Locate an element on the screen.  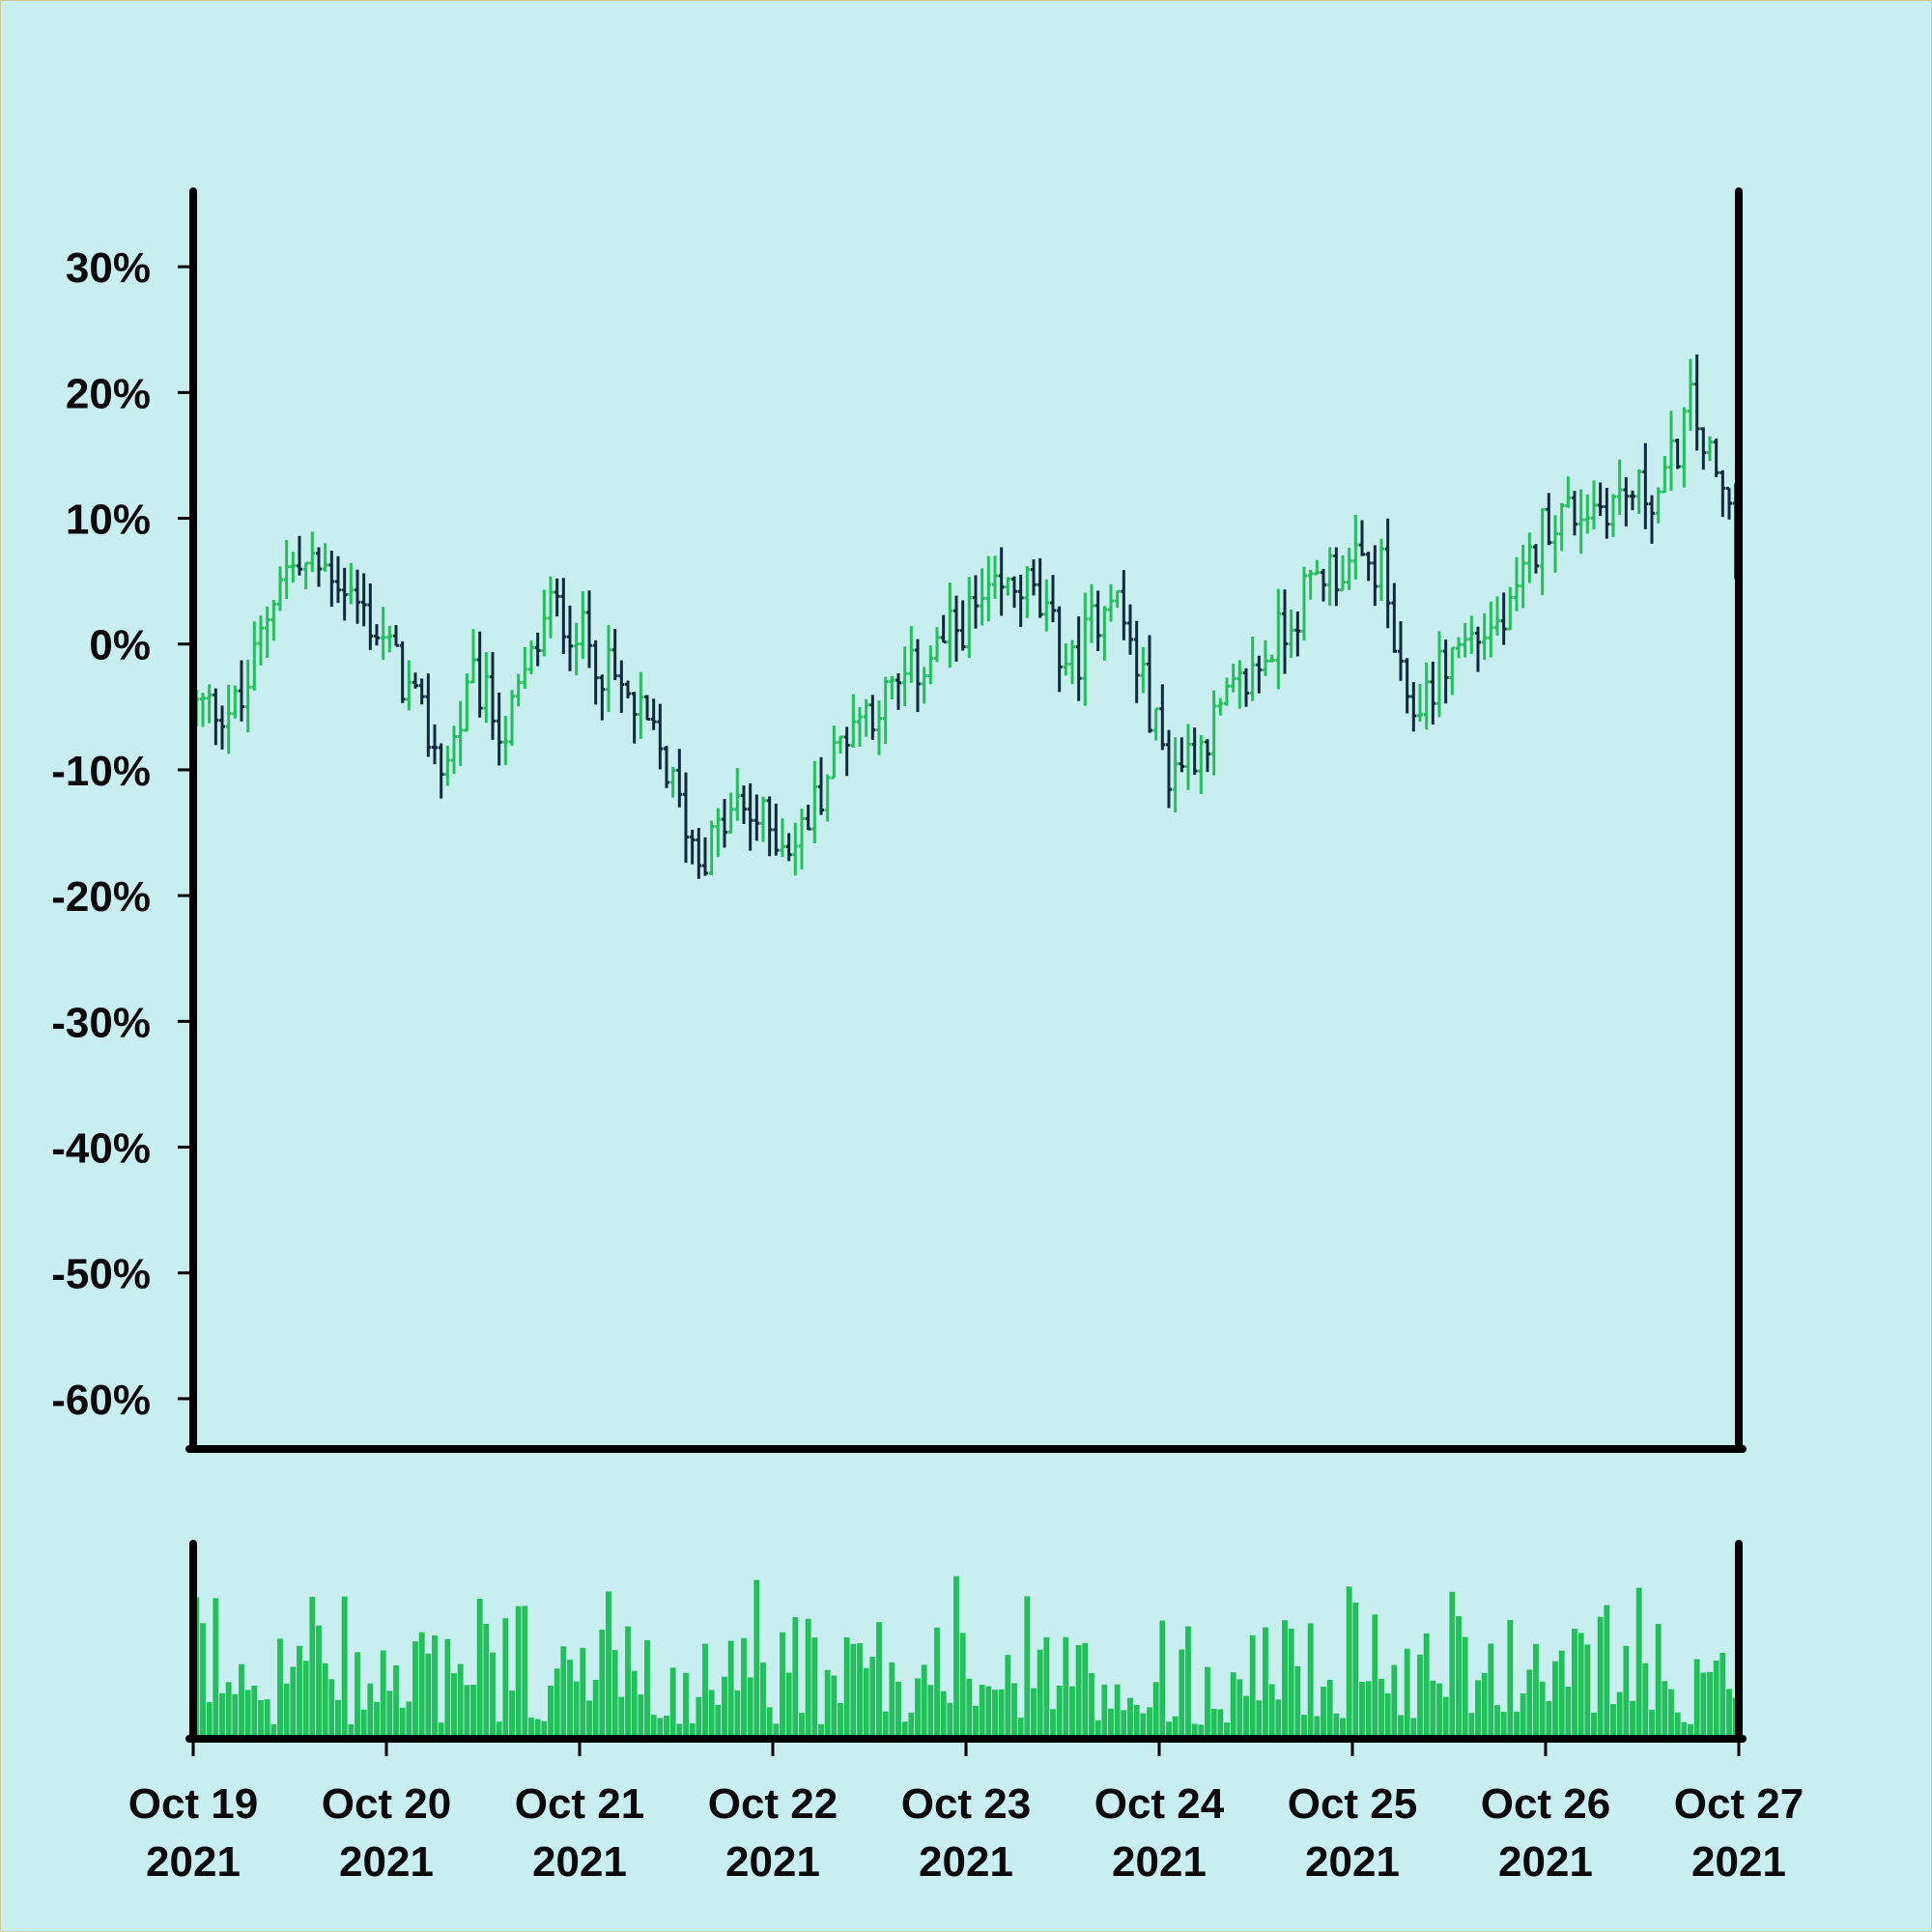
x-tick-label-date: Oct 20 is located at coordinates (387, 1804).